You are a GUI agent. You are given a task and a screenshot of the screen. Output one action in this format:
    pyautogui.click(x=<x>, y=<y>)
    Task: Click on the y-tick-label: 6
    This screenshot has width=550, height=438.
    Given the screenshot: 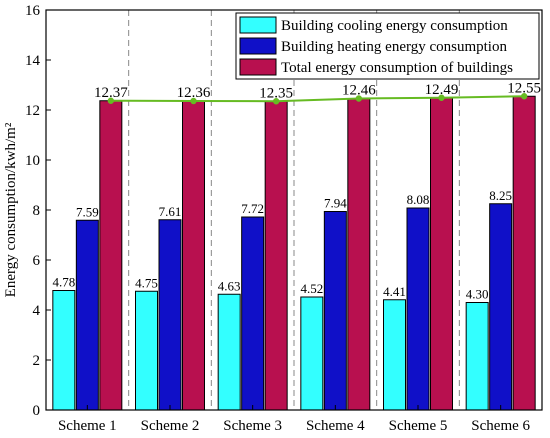 What is the action you would take?
    pyautogui.click(x=37, y=261)
    